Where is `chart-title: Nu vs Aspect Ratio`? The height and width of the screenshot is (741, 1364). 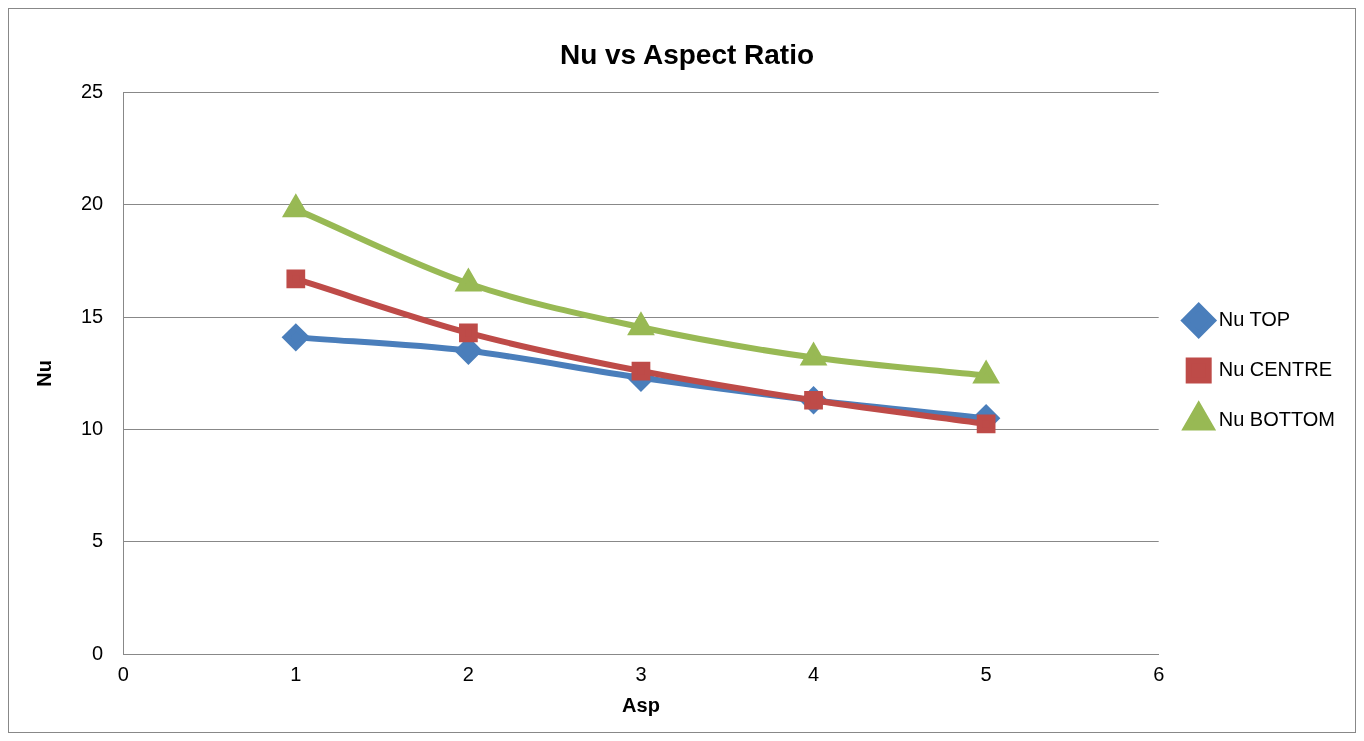
chart-title: Nu vs Aspect Ratio is located at coordinates (687, 54).